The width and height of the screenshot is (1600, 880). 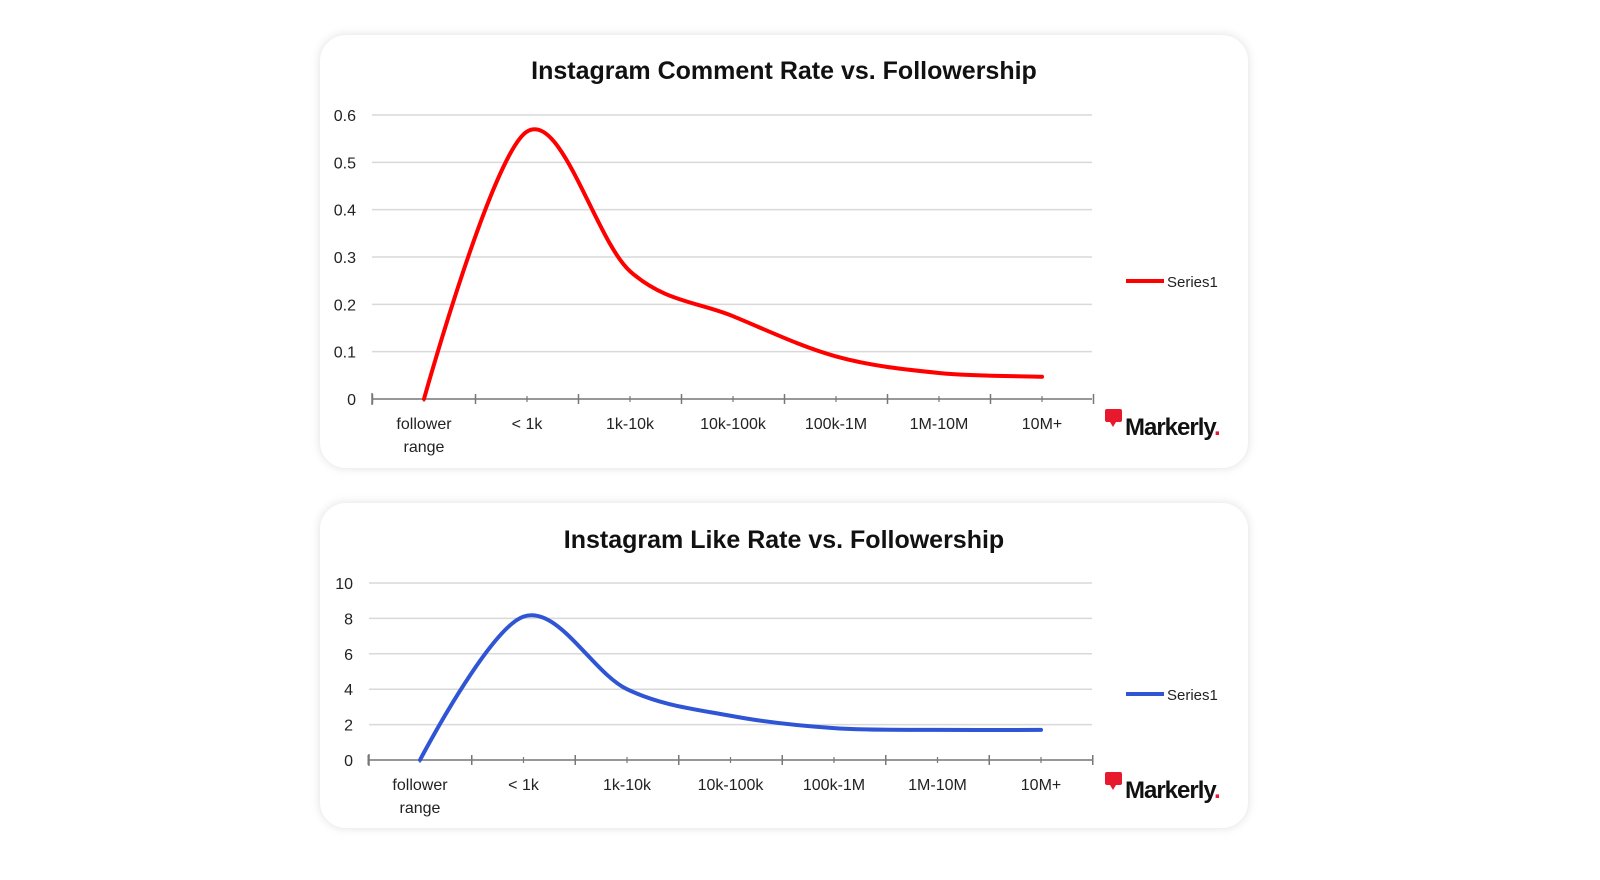 I want to click on y-tick-label: 0.4, so click(x=345, y=211).